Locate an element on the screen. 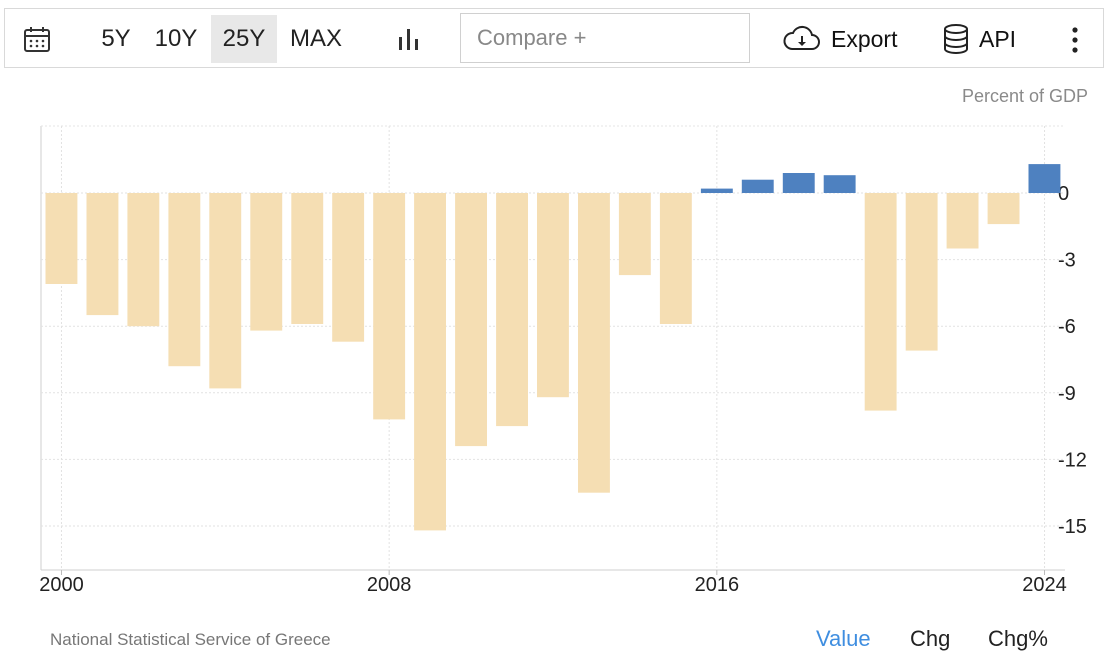 The height and width of the screenshot is (672, 1106). bar-2012 is located at coordinates (553, 295).